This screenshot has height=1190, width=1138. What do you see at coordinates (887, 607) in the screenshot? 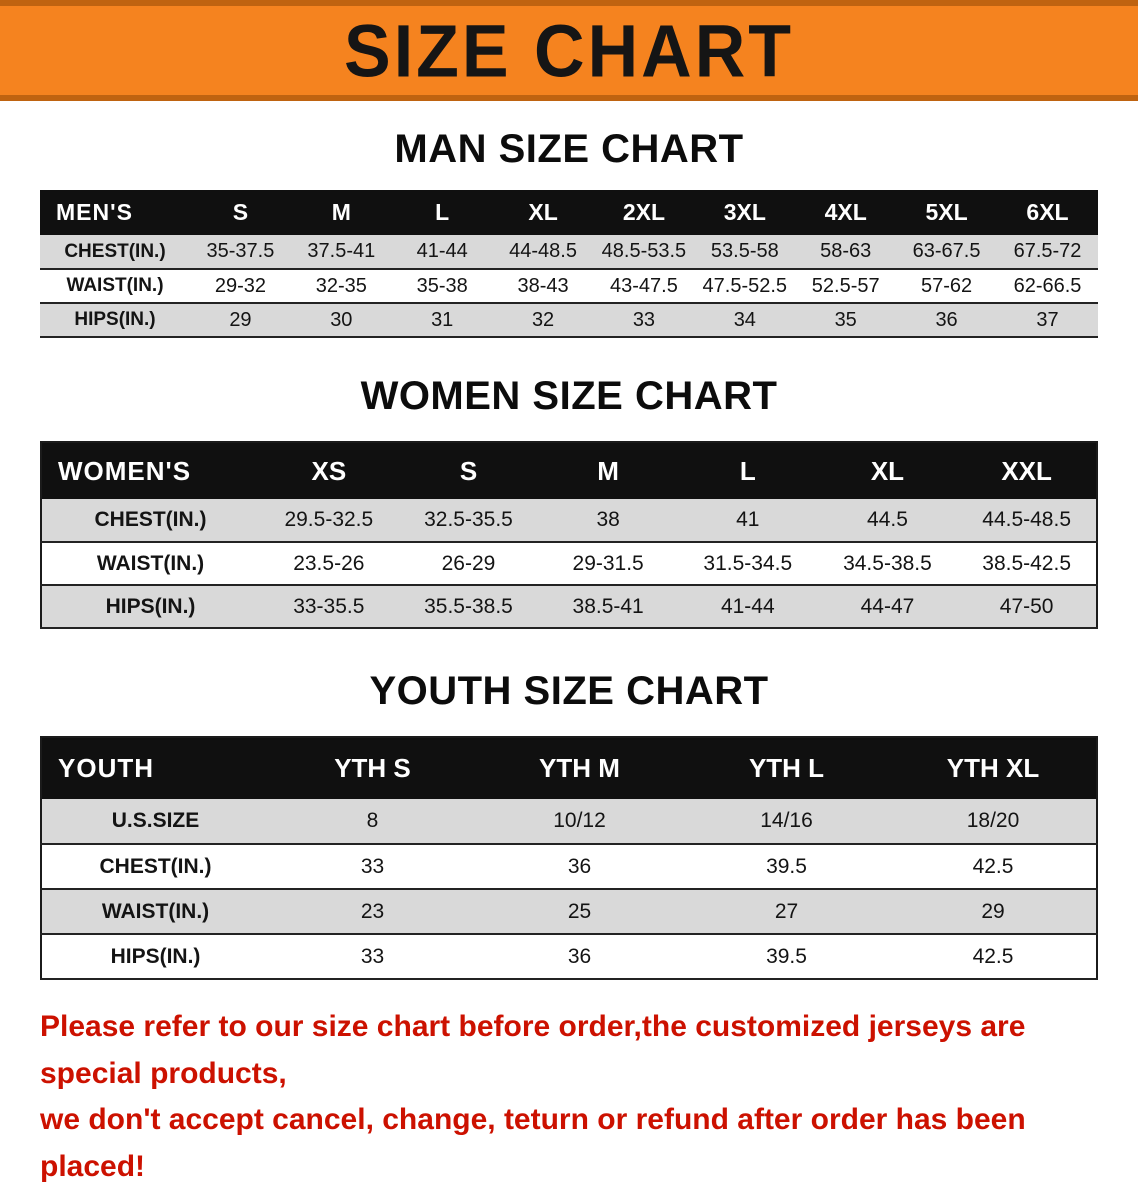
I see `size-value: 44-47` at bounding box center [887, 607].